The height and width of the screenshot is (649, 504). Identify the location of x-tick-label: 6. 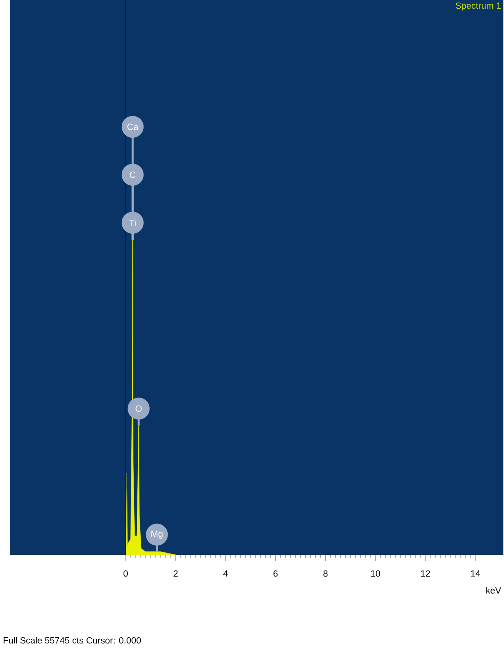
(276, 573).